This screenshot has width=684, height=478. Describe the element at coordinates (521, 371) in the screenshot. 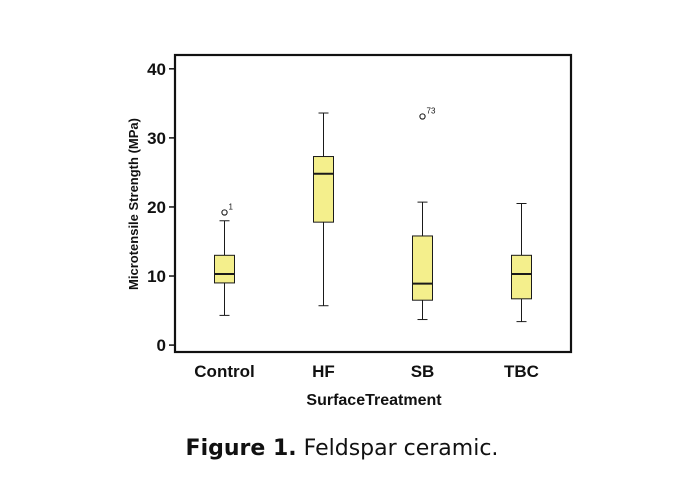

I see `x-tick-label: TBC` at that location.